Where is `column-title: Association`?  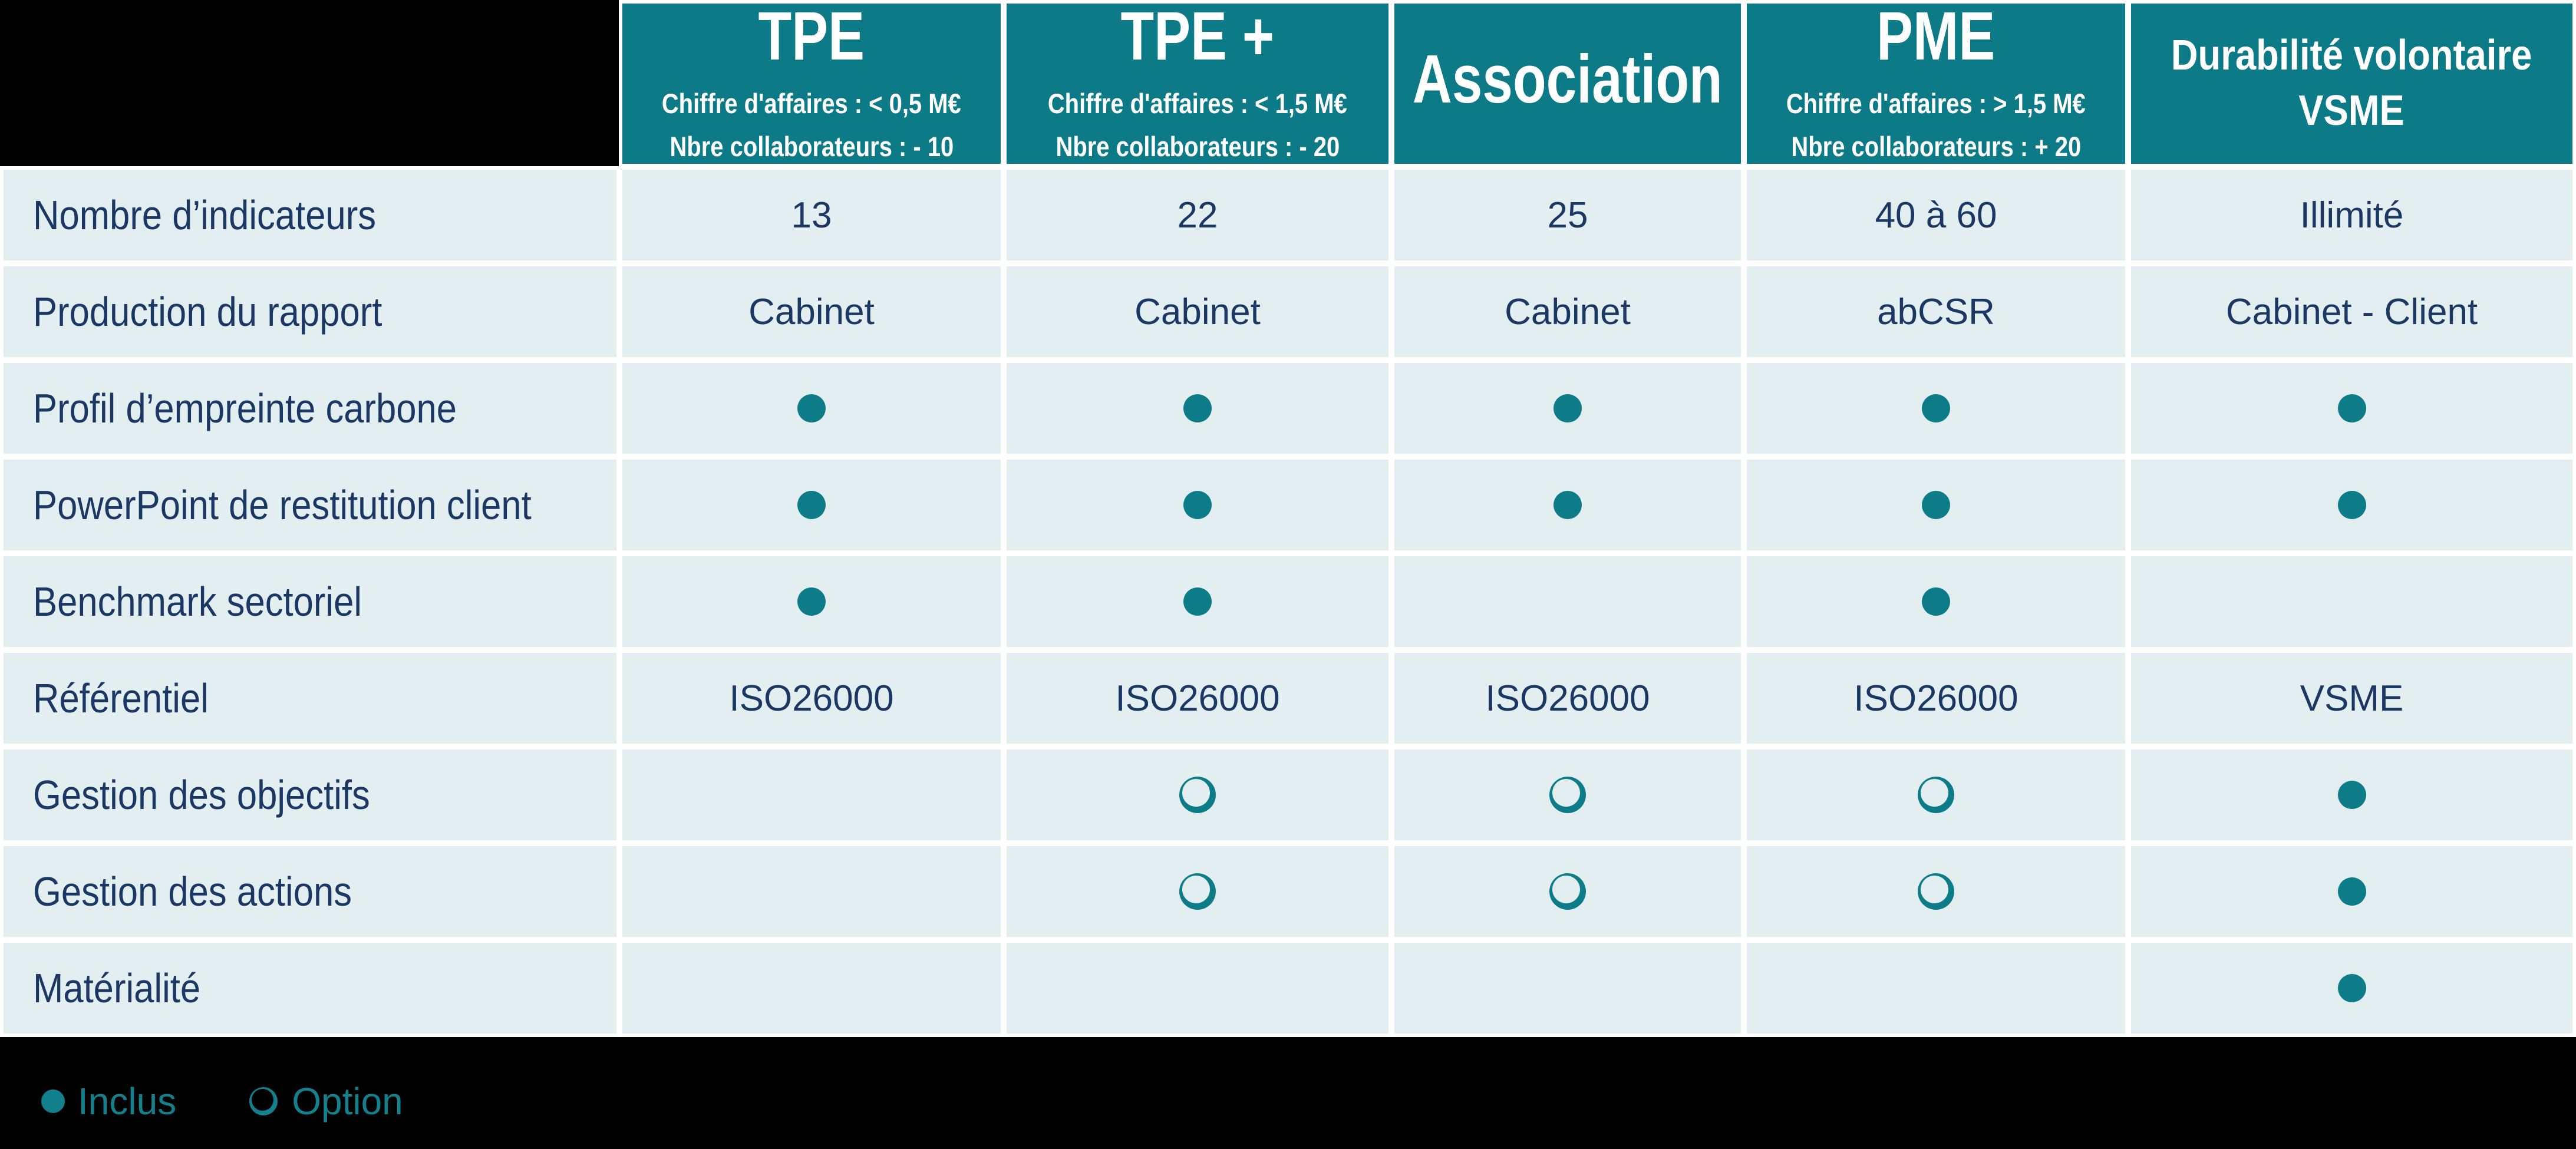 column-title: Association is located at coordinates (1568, 79).